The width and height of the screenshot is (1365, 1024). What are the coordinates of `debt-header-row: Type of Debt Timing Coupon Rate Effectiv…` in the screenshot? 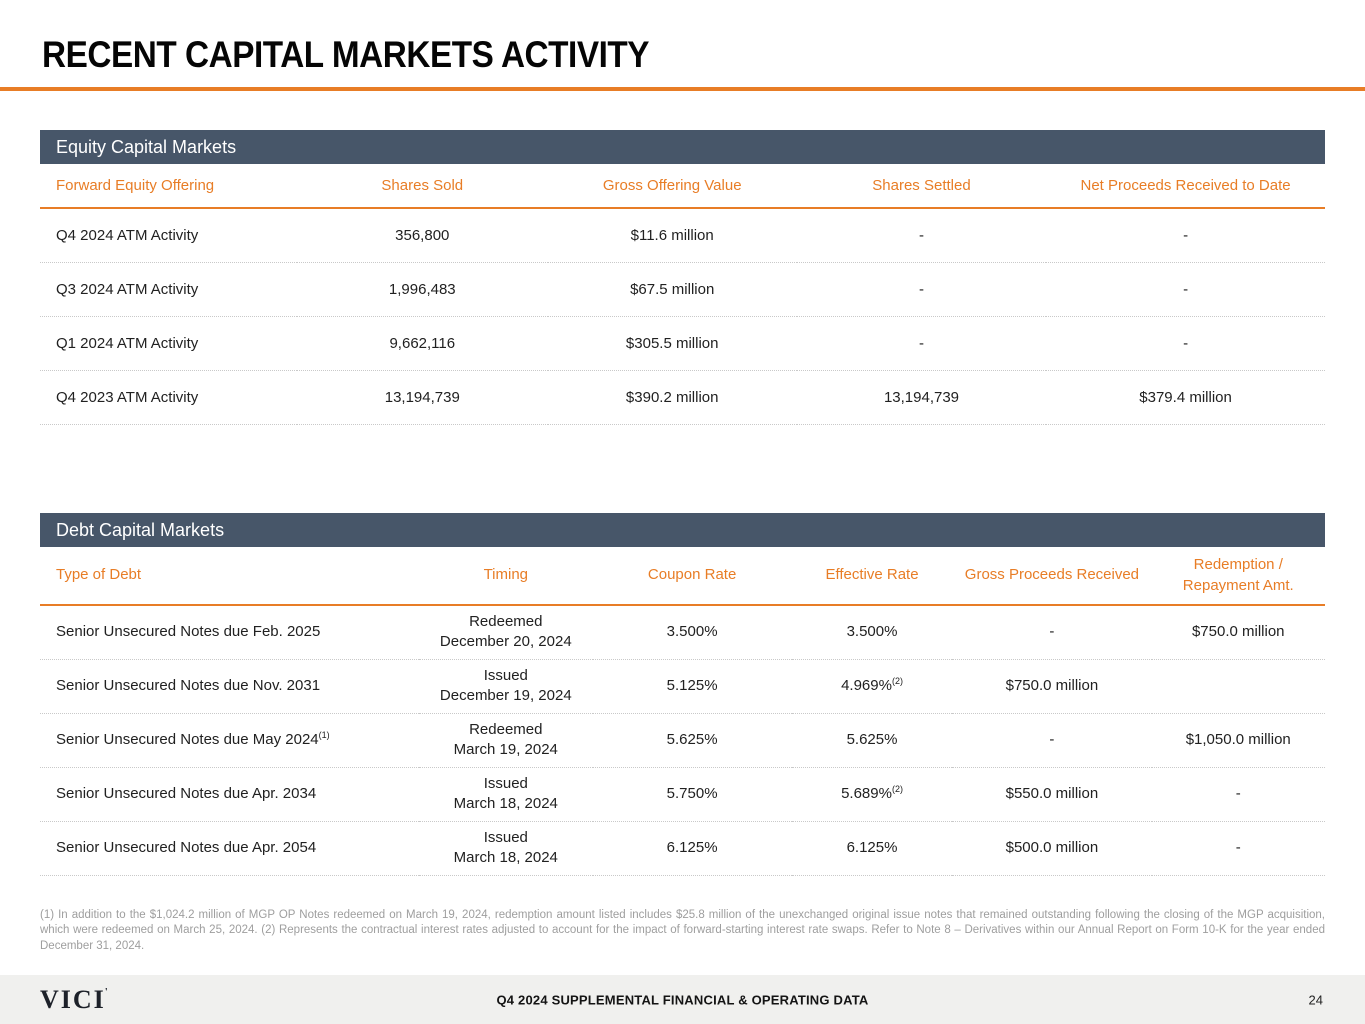 It's located at (682, 576).